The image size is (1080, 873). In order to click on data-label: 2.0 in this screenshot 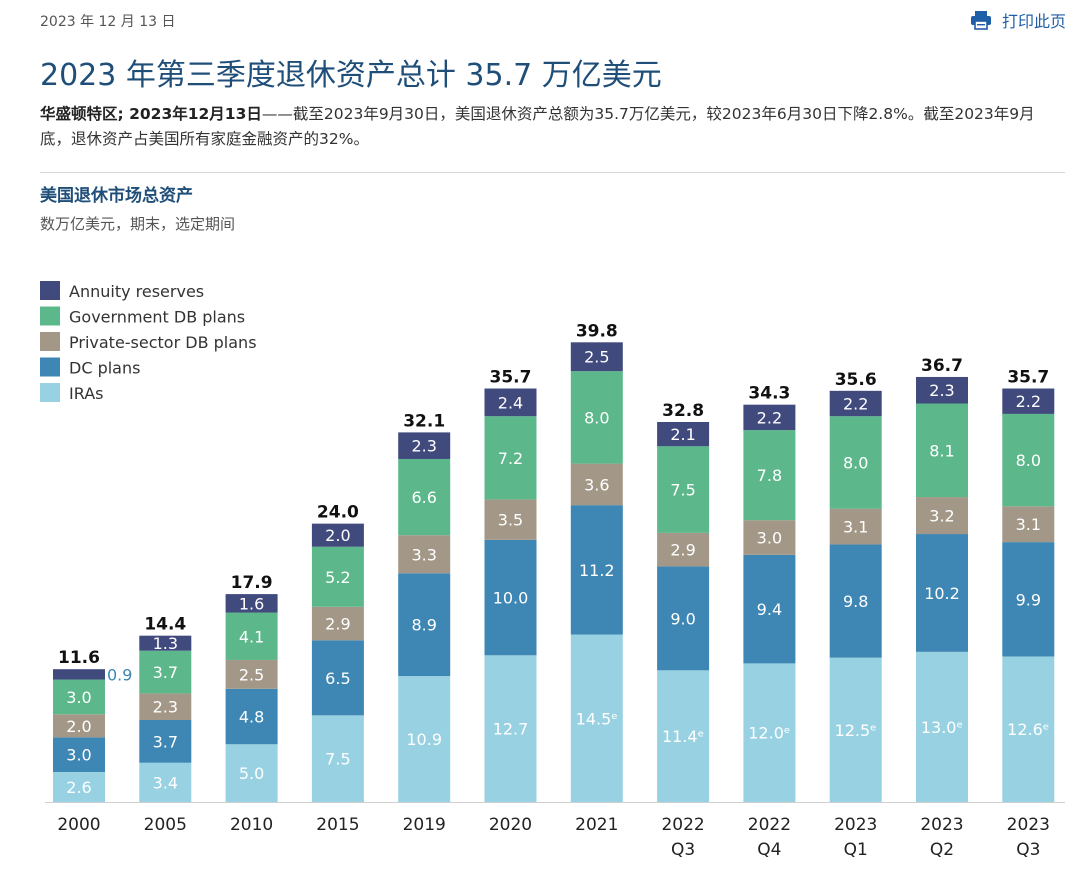, I will do `click(337, 535)`.